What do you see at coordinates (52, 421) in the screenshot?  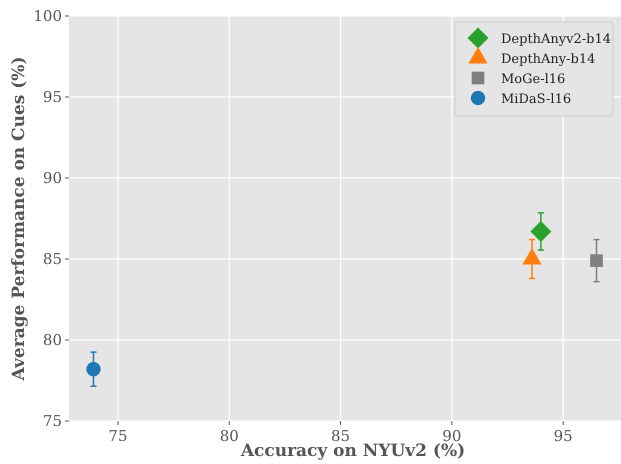 I see `y-tick-label: 75` at bounding box center [52, 421].